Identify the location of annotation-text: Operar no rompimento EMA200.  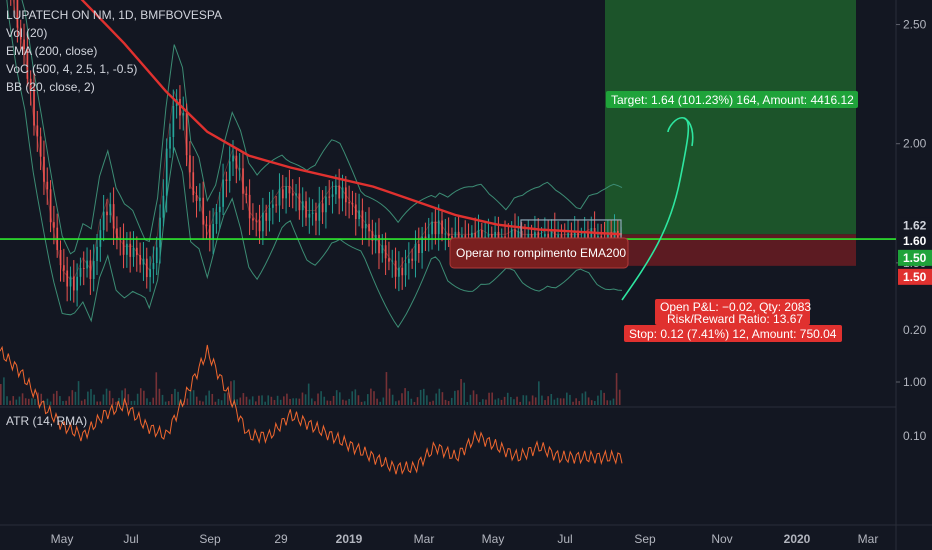
(541, 253).